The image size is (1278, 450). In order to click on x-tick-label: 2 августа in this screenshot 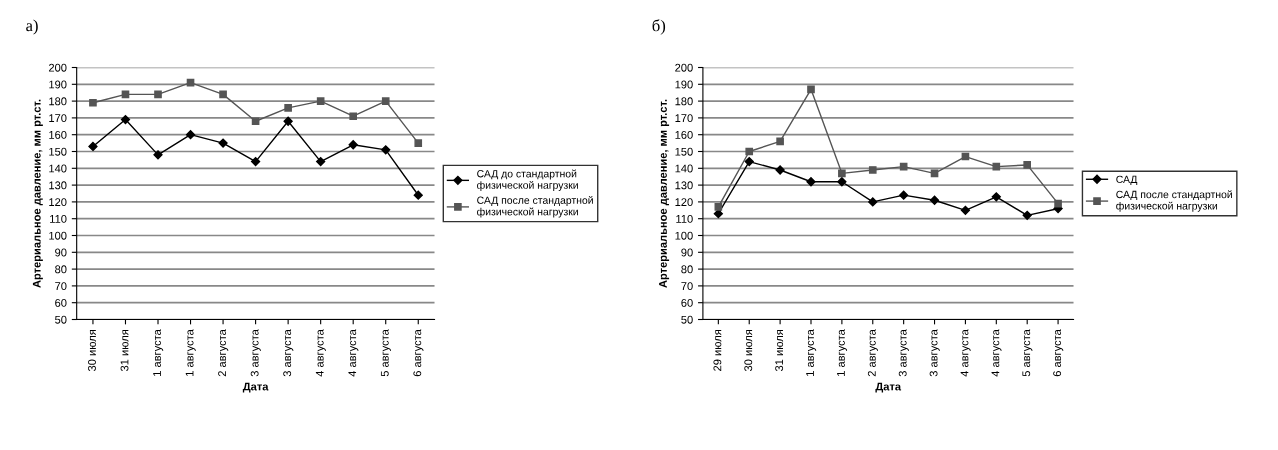, I will do `click(223, 353)`.